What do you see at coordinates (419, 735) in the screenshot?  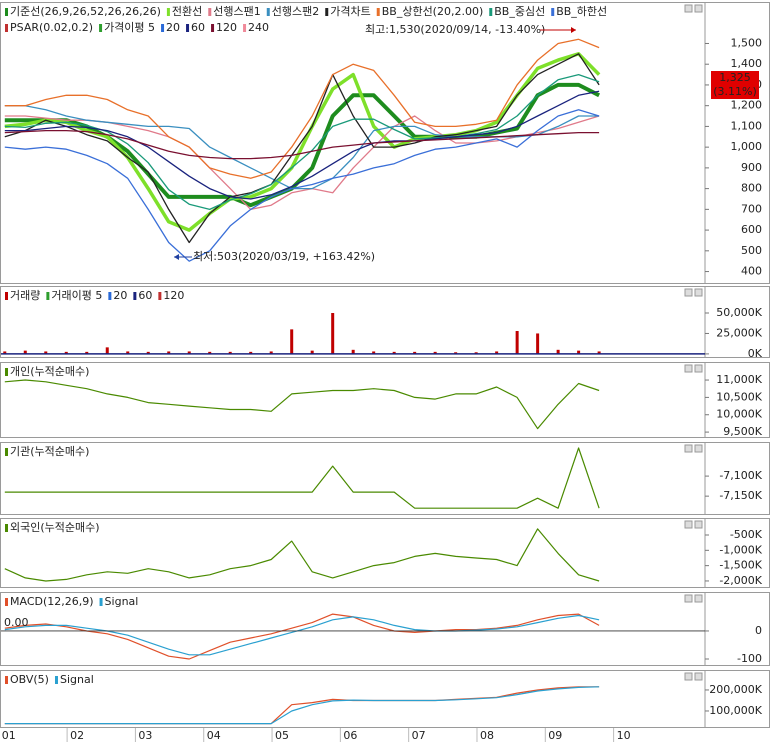 I see `x-tick-label: 07` at bounding box center [419, 735].